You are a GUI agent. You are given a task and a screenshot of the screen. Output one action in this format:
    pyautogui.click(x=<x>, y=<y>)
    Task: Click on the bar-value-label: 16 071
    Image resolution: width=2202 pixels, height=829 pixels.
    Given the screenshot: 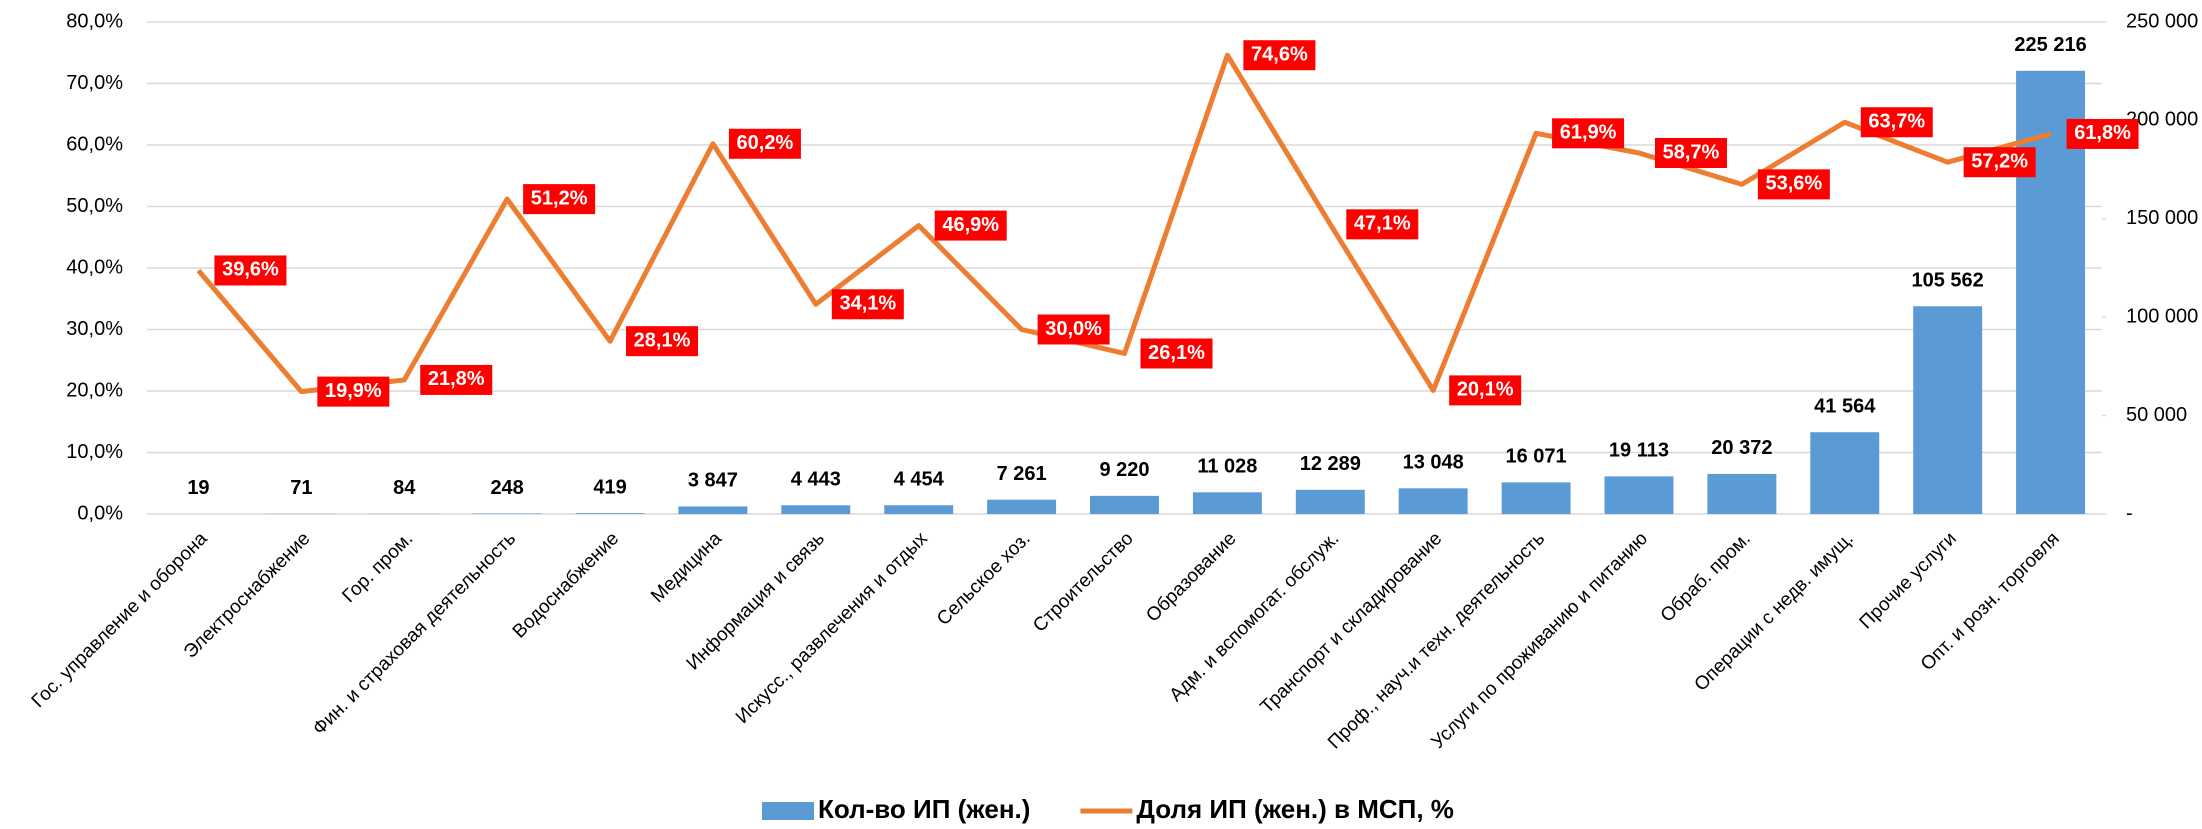 What is the action you would take?
    pyautogui.click(x=1535, y=457)
    